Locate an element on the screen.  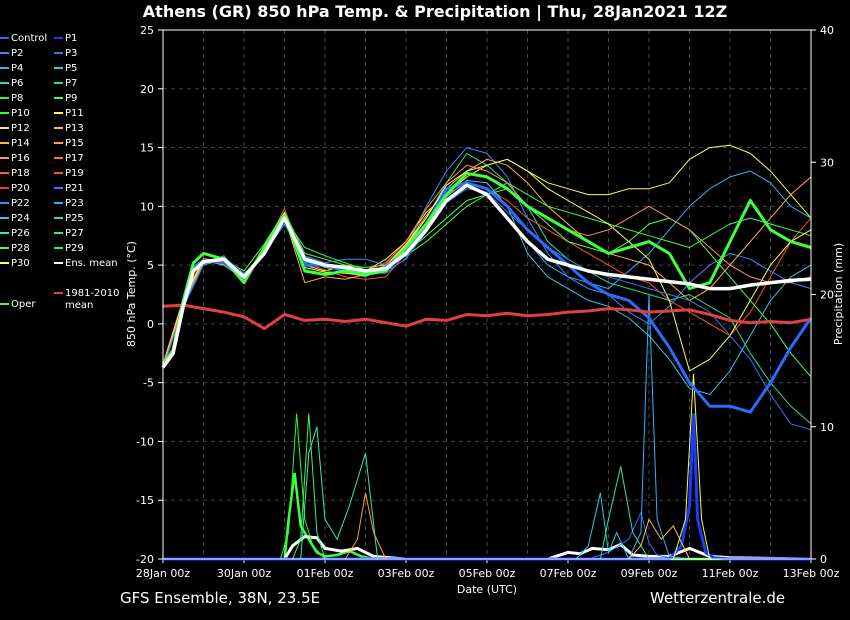
legend-item: P22 is located at coordinates (15, 204).